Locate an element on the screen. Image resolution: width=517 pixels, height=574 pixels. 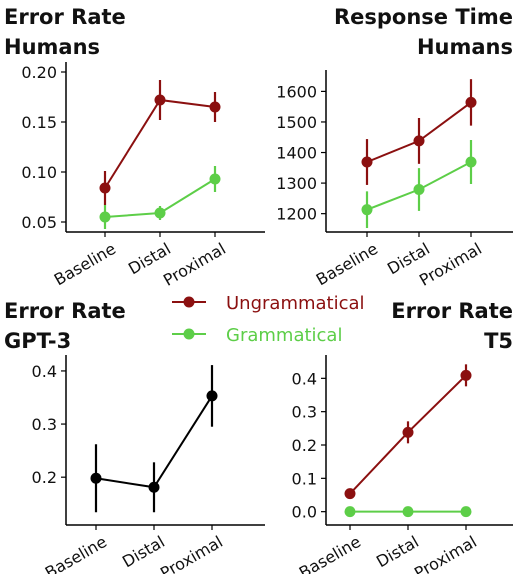
legend: Ungrammatical Grammatical is located at coordinates (268, 319).